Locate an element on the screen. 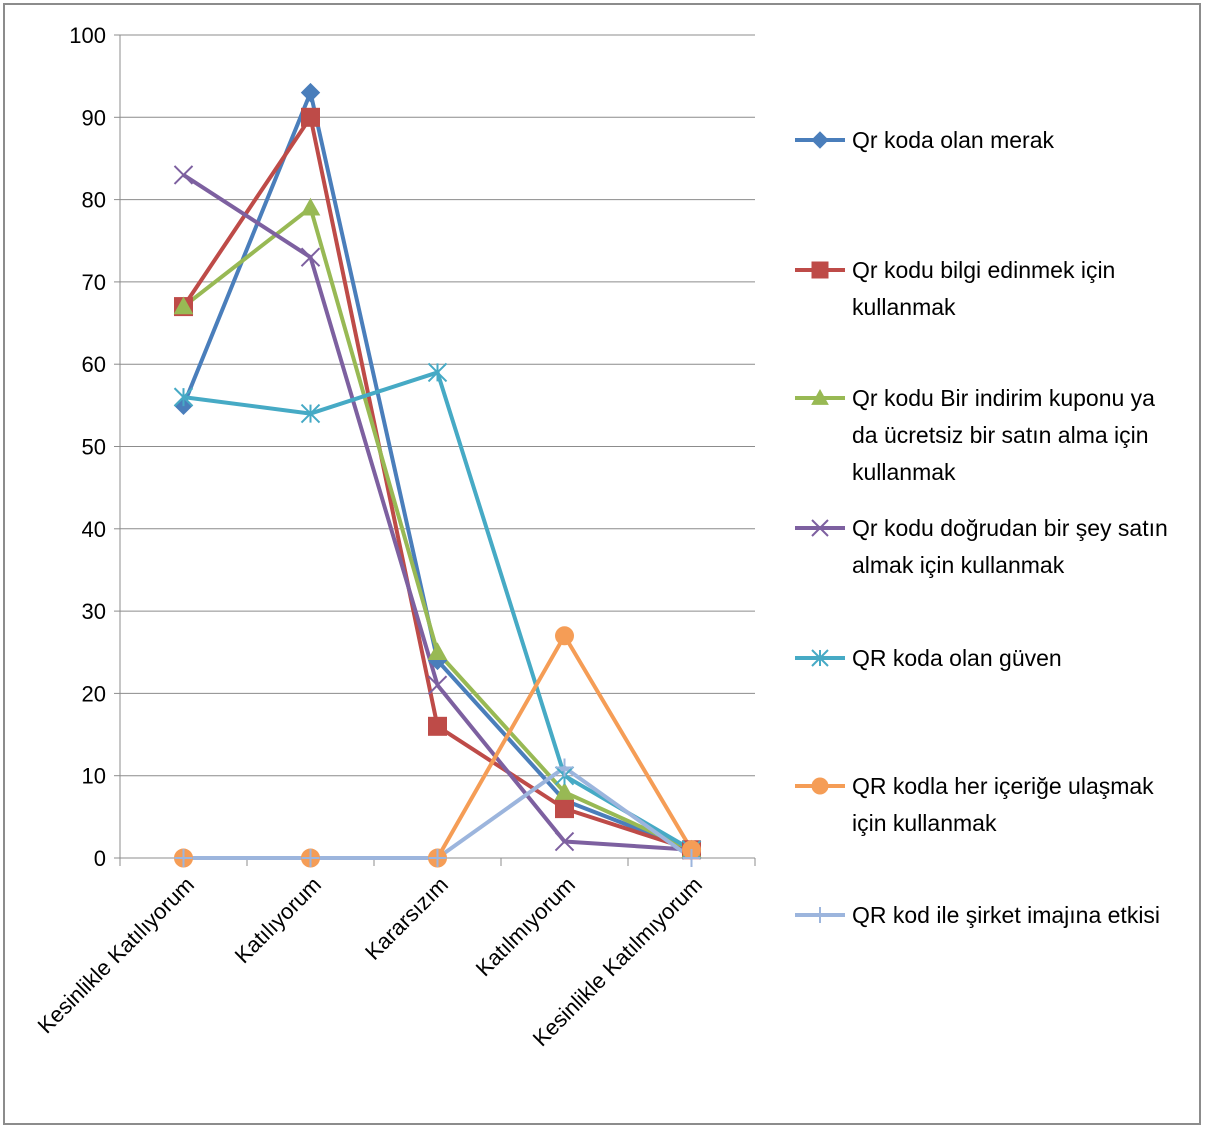 This screenshot has width=1208, height=1131. y-tick-label-8: 80 is located at coordinates (94, 200).